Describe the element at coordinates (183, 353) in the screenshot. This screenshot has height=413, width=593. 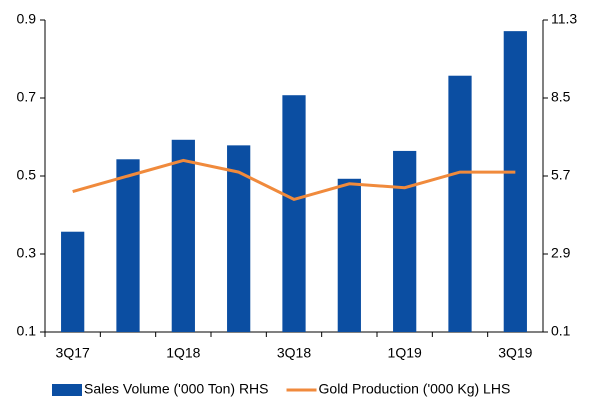
I see `x-tick-label: 1Q18` at that location.